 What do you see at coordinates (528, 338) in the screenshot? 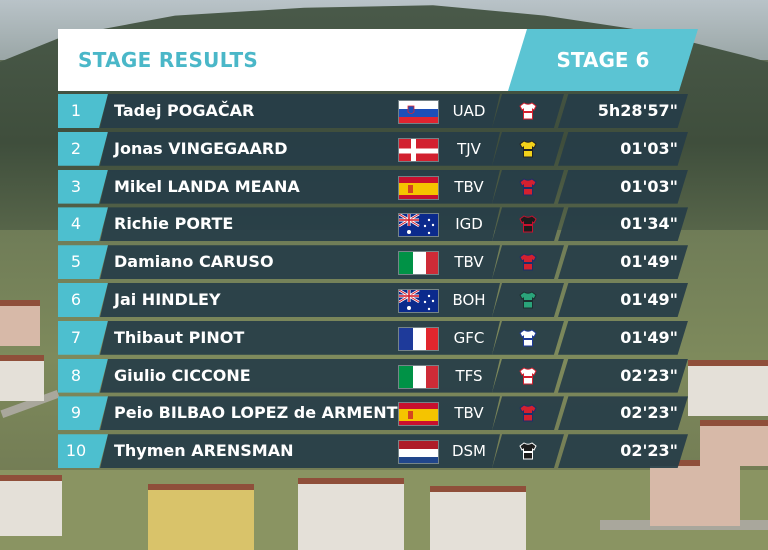
I see `gfc-jersey-icon` at bounding box center [528, 338].